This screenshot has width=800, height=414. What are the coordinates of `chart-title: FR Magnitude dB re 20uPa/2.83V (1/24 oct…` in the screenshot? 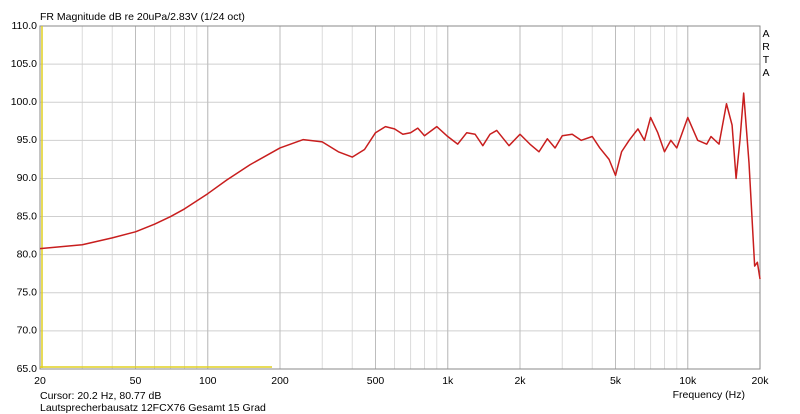 It's located at (142, 17).